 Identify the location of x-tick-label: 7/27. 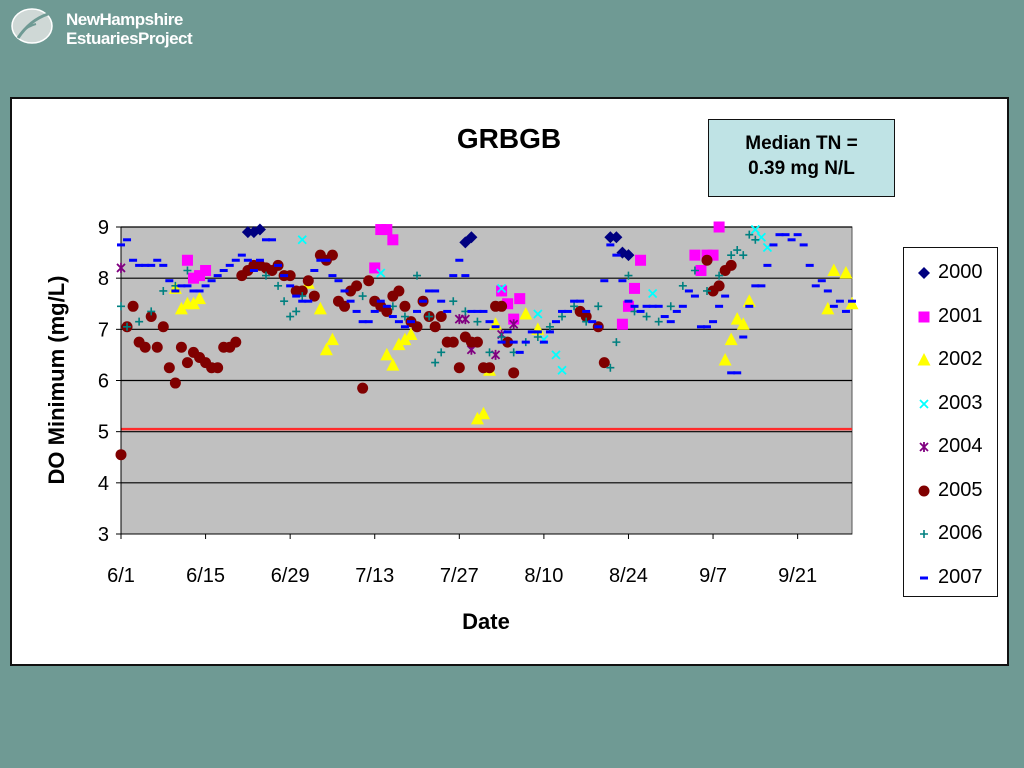
(459, 576).